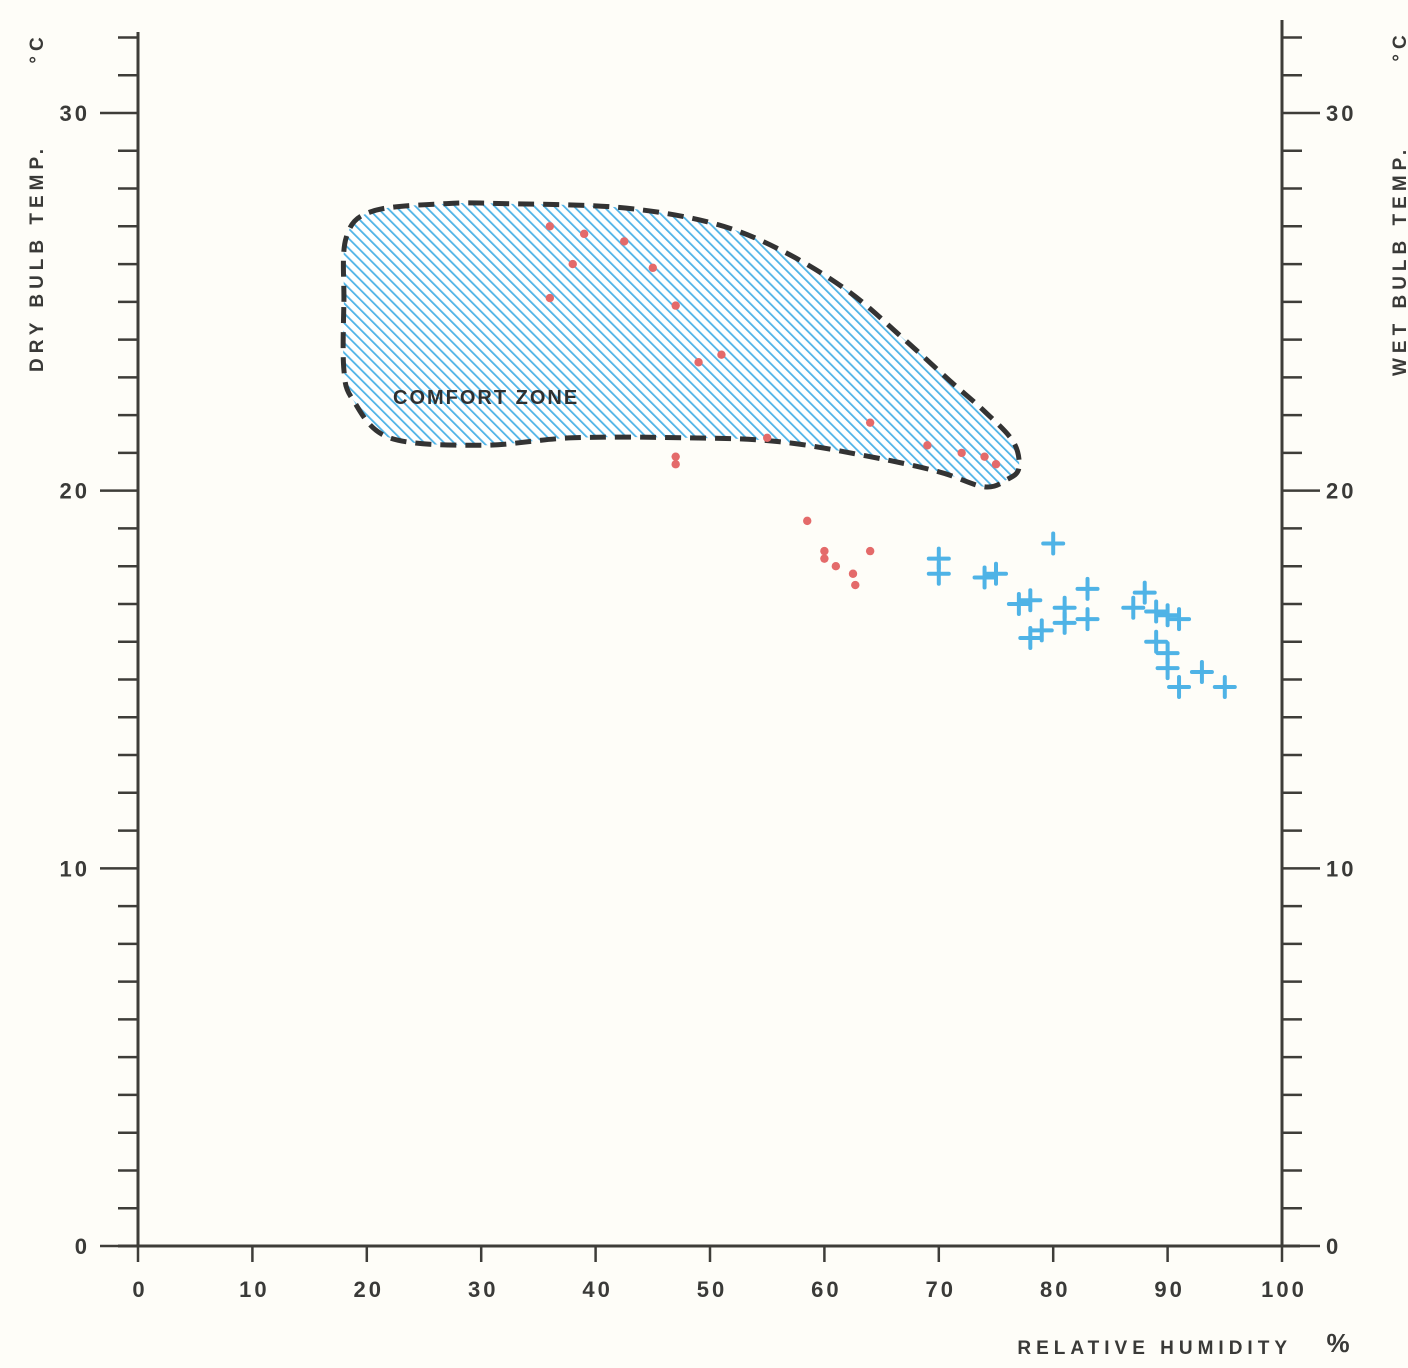 The height and width of the screenshot is (1368, 1408). I want to click on right-y-axis-unit: °C, so click(1399, 45).